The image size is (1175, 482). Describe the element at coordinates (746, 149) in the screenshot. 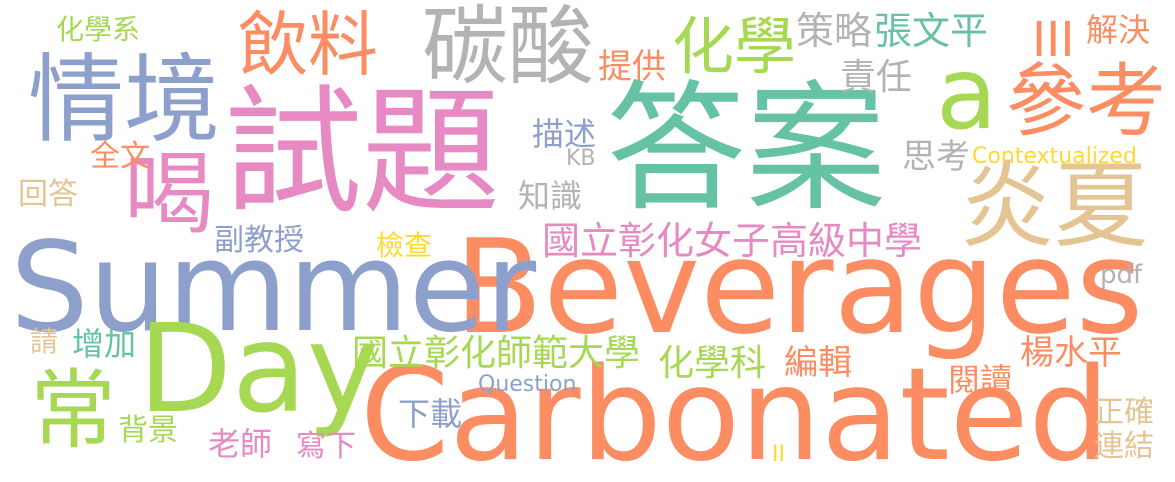

I see `word-answer: 答案` at that location.